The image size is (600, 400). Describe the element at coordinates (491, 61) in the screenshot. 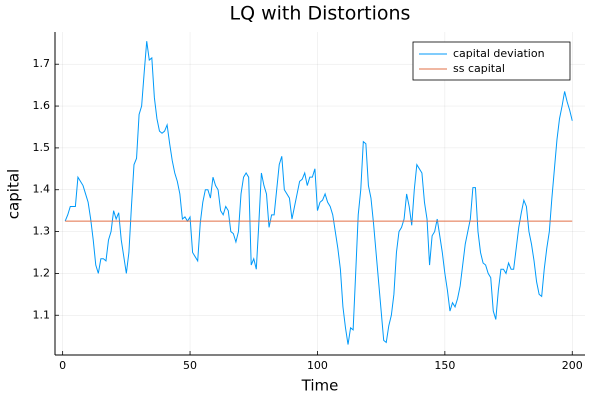

I see `legend-box` at that location.